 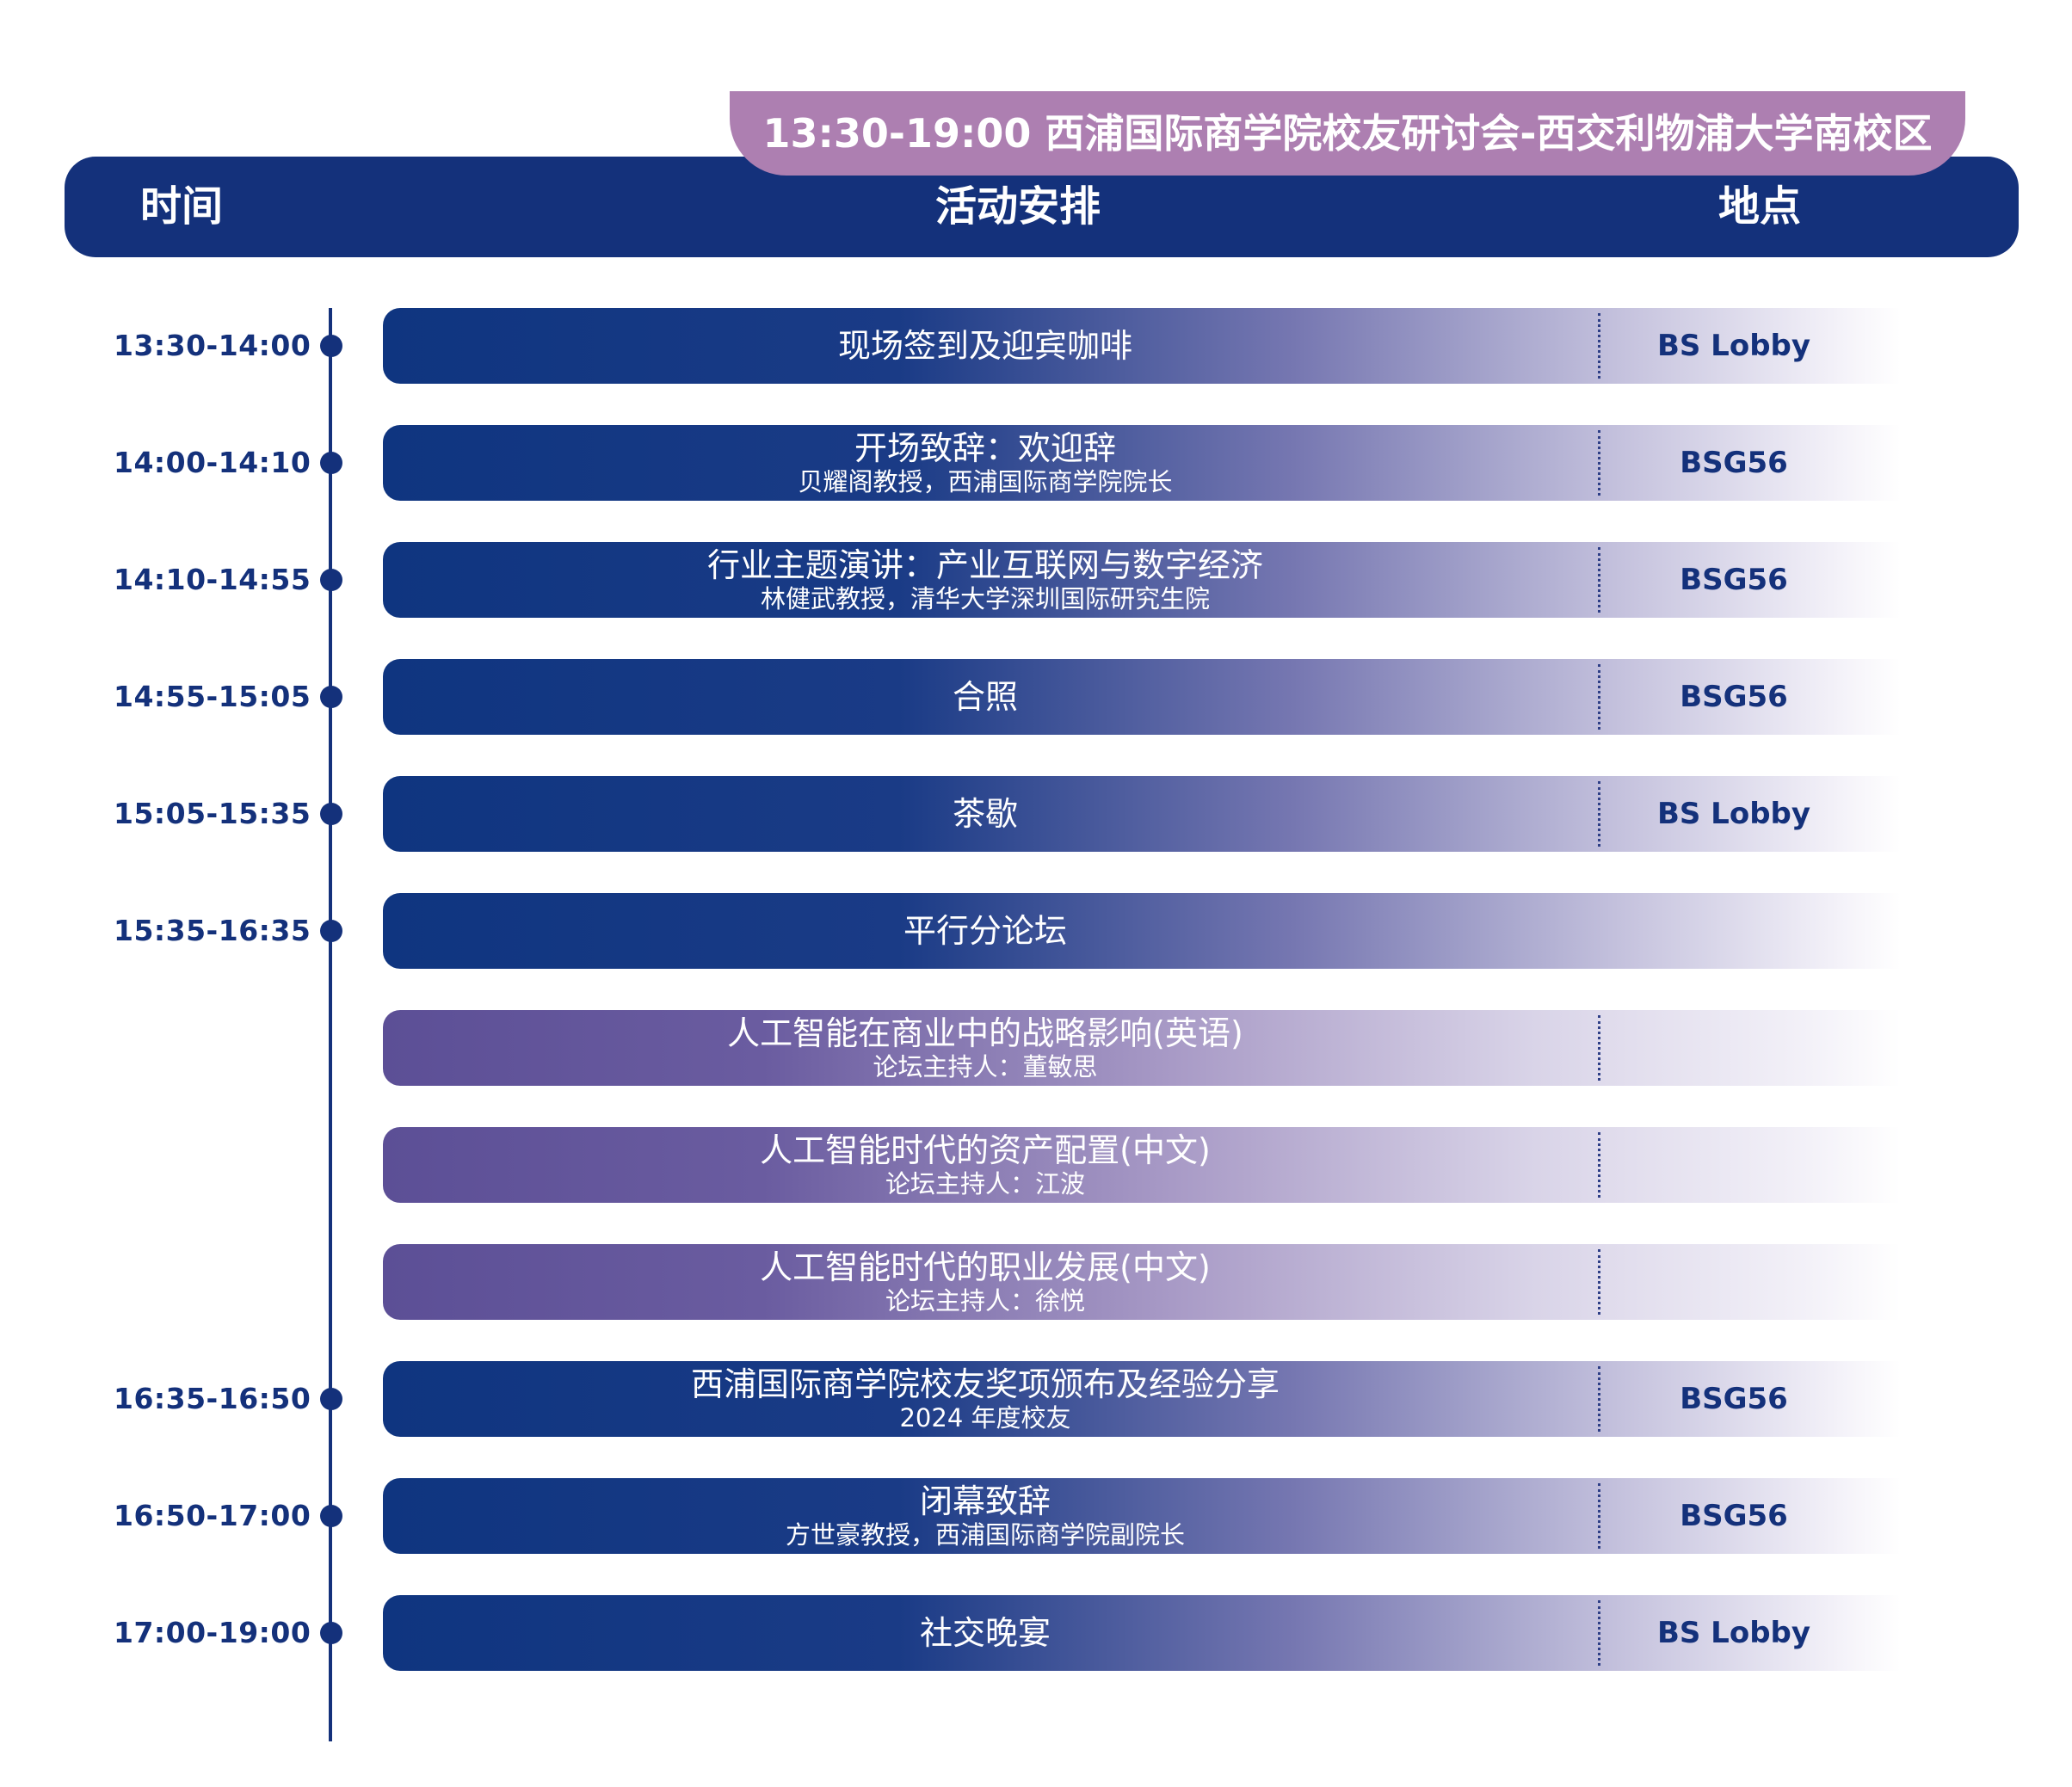 I want to click on row-time: 14:55-15:05, so click(x=212, y=696).